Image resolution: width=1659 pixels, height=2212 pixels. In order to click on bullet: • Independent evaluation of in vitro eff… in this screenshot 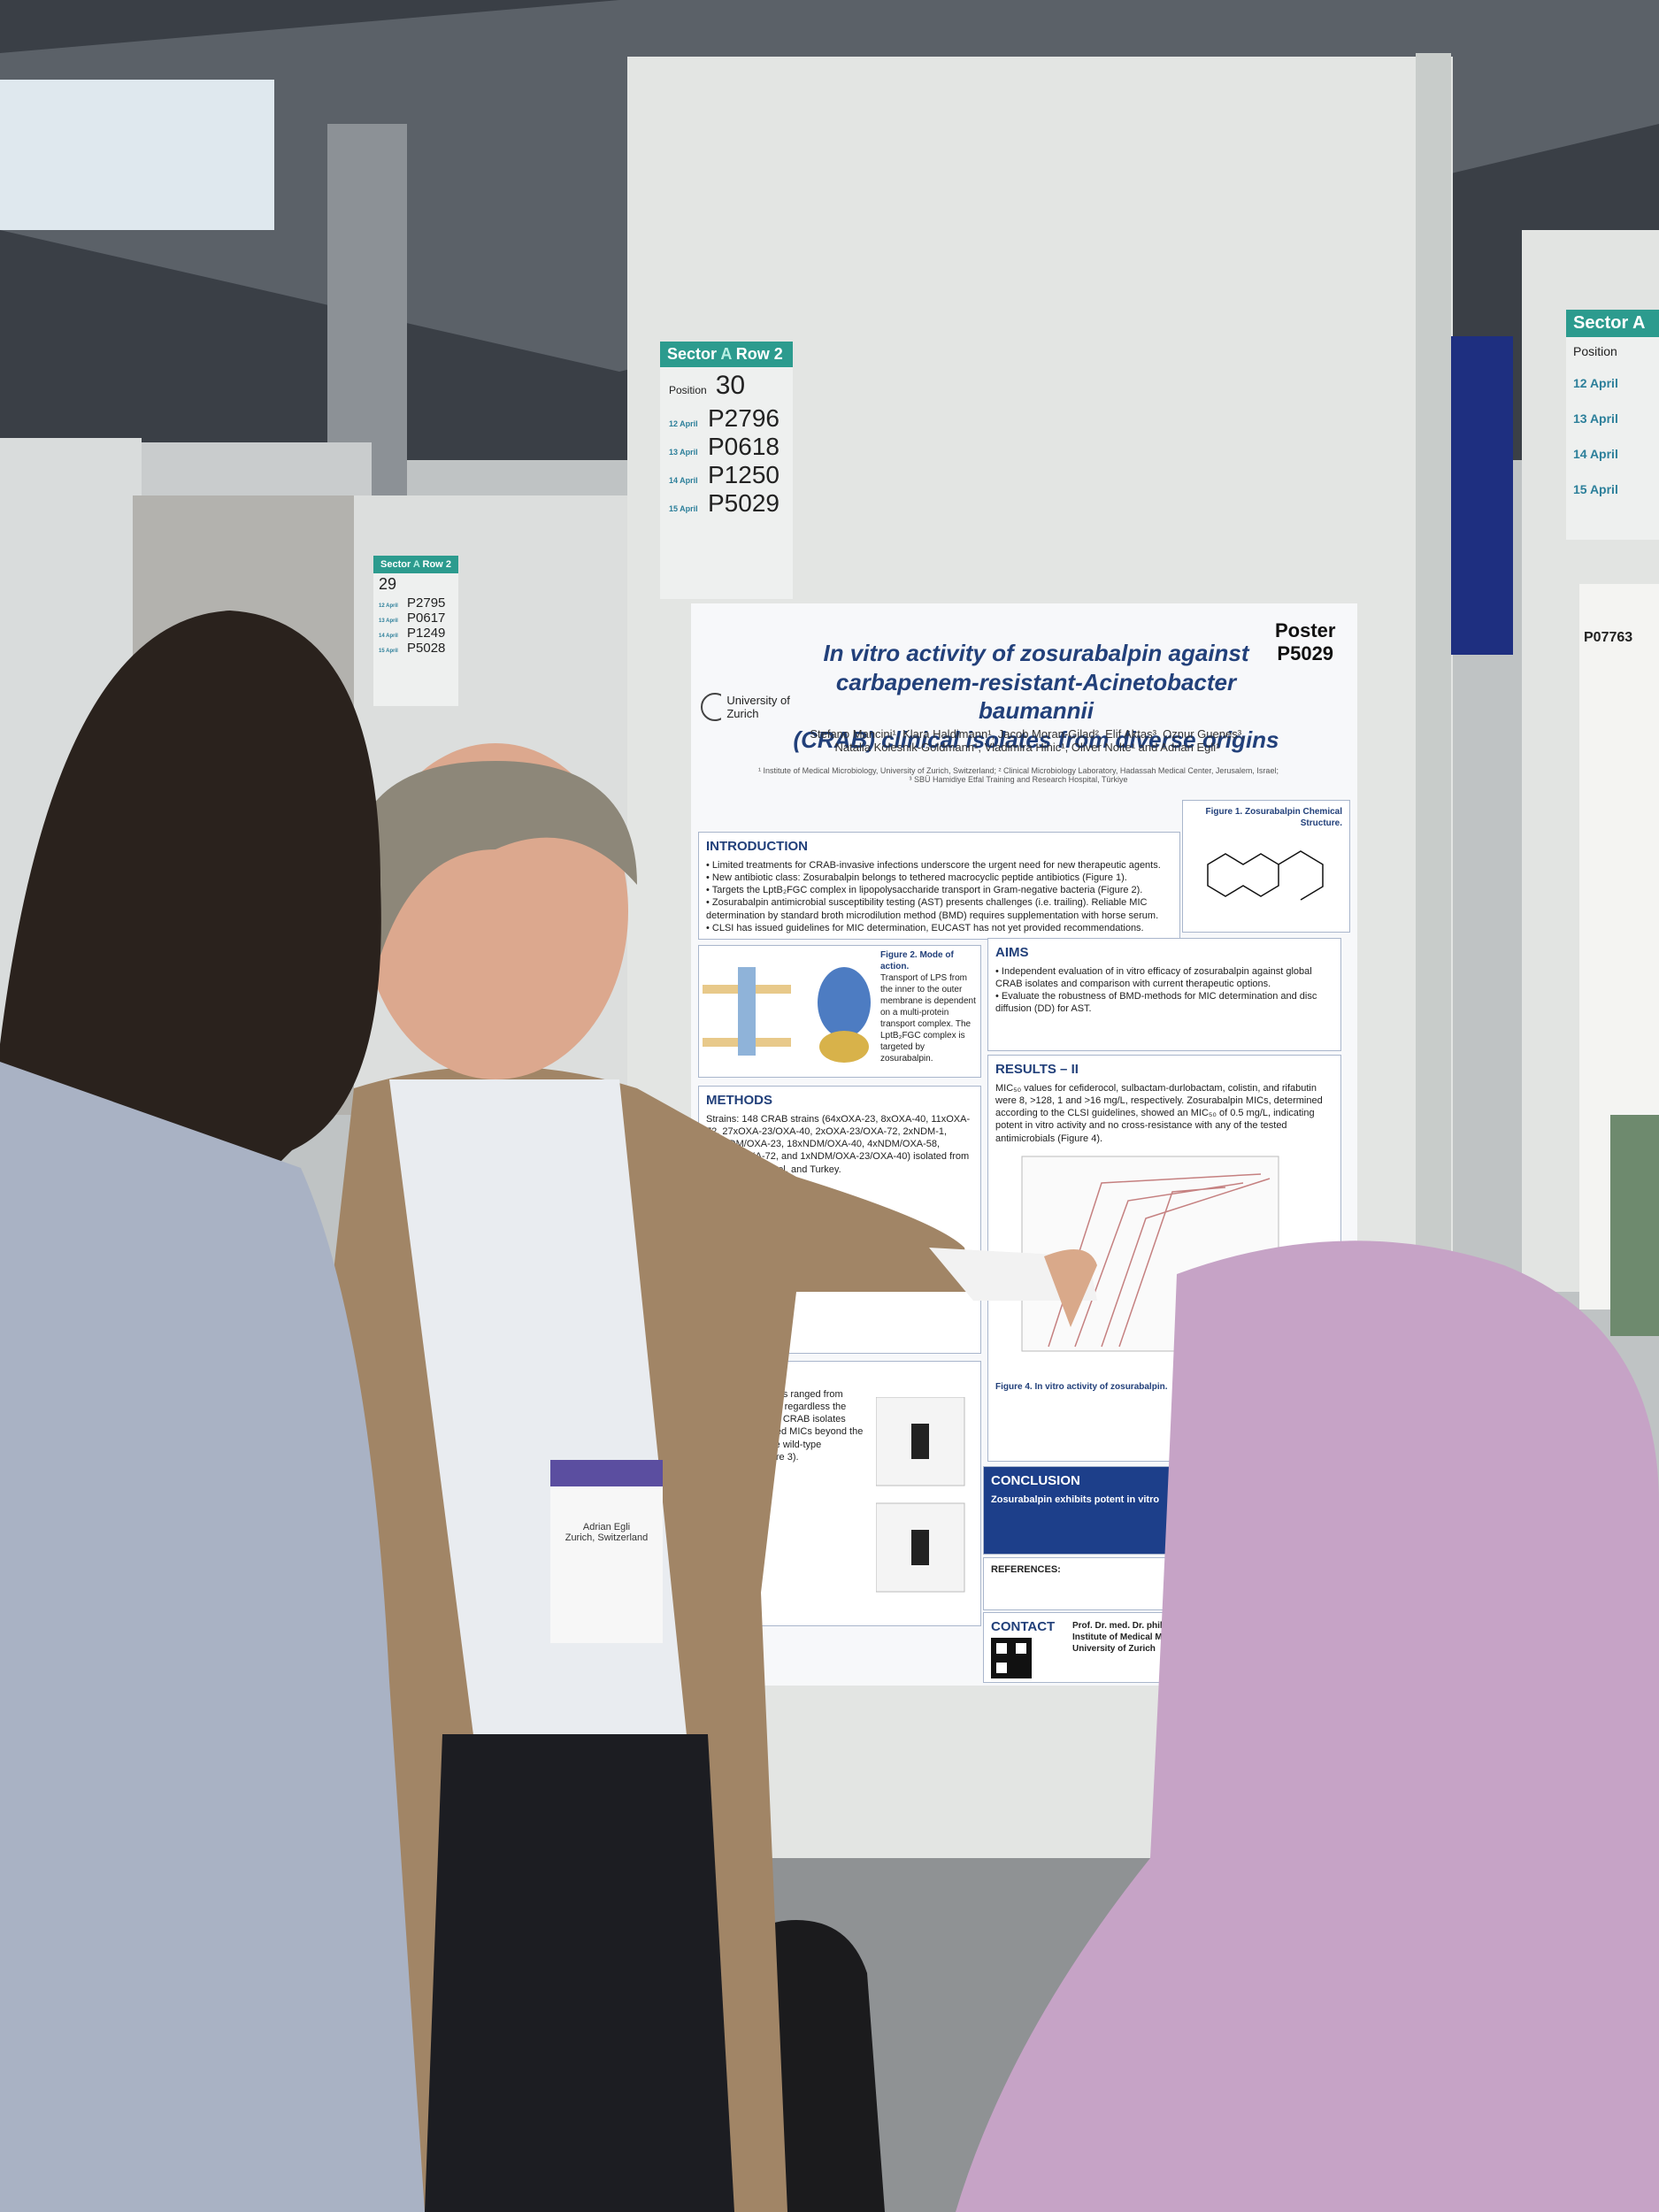, I will do `click(1154, 977)`.